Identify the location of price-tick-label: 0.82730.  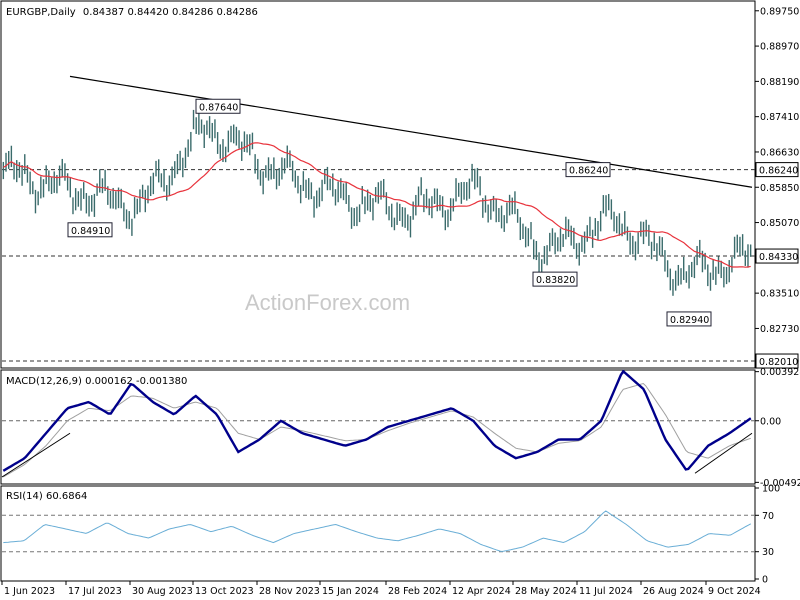
(779, 329).